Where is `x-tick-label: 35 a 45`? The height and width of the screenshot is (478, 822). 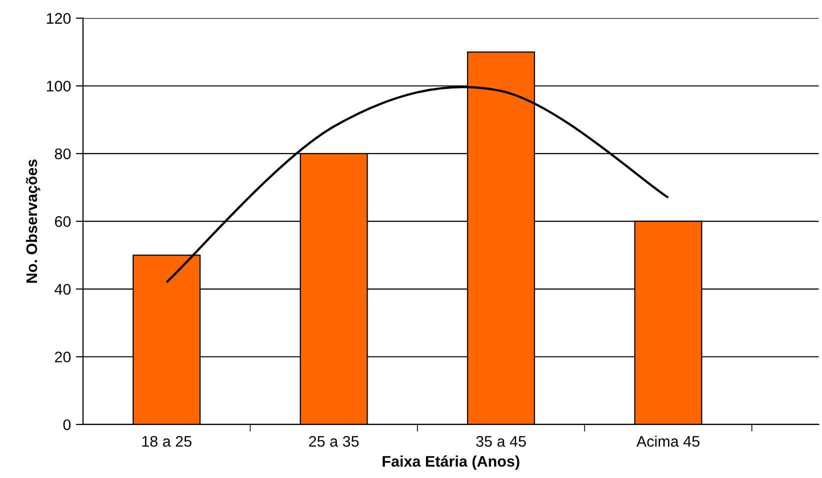
x-tick-label: 35 a 45 is located at coordinates (501, 441).